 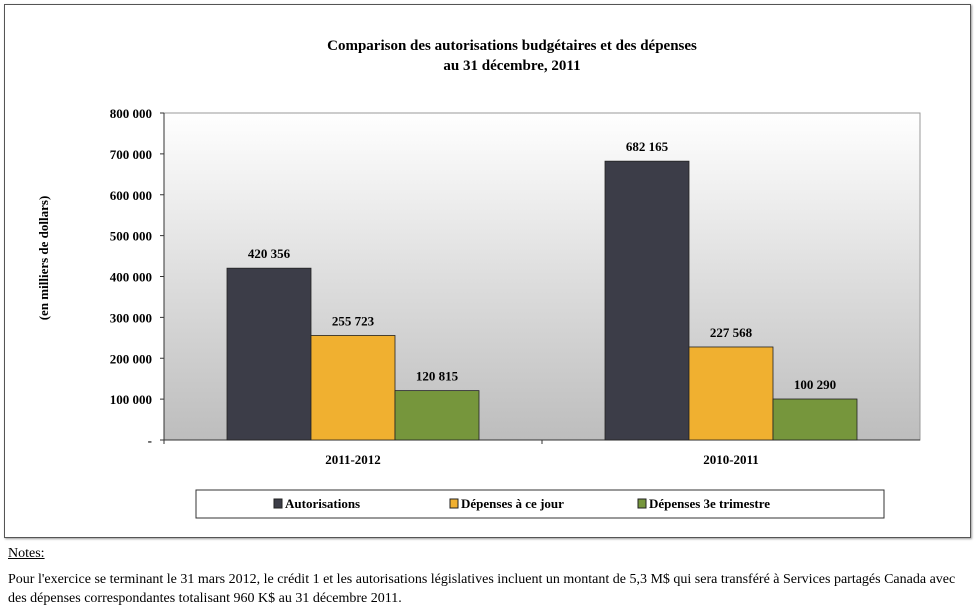 I want to click on data-label: 420 356, so click(x=269, y=253).